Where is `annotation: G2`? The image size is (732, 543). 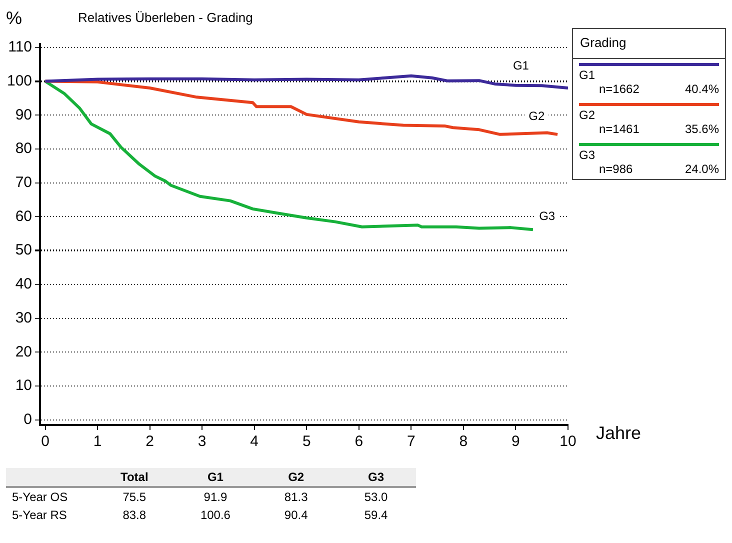
annotation: G2 is located at coordinates (536, 116).